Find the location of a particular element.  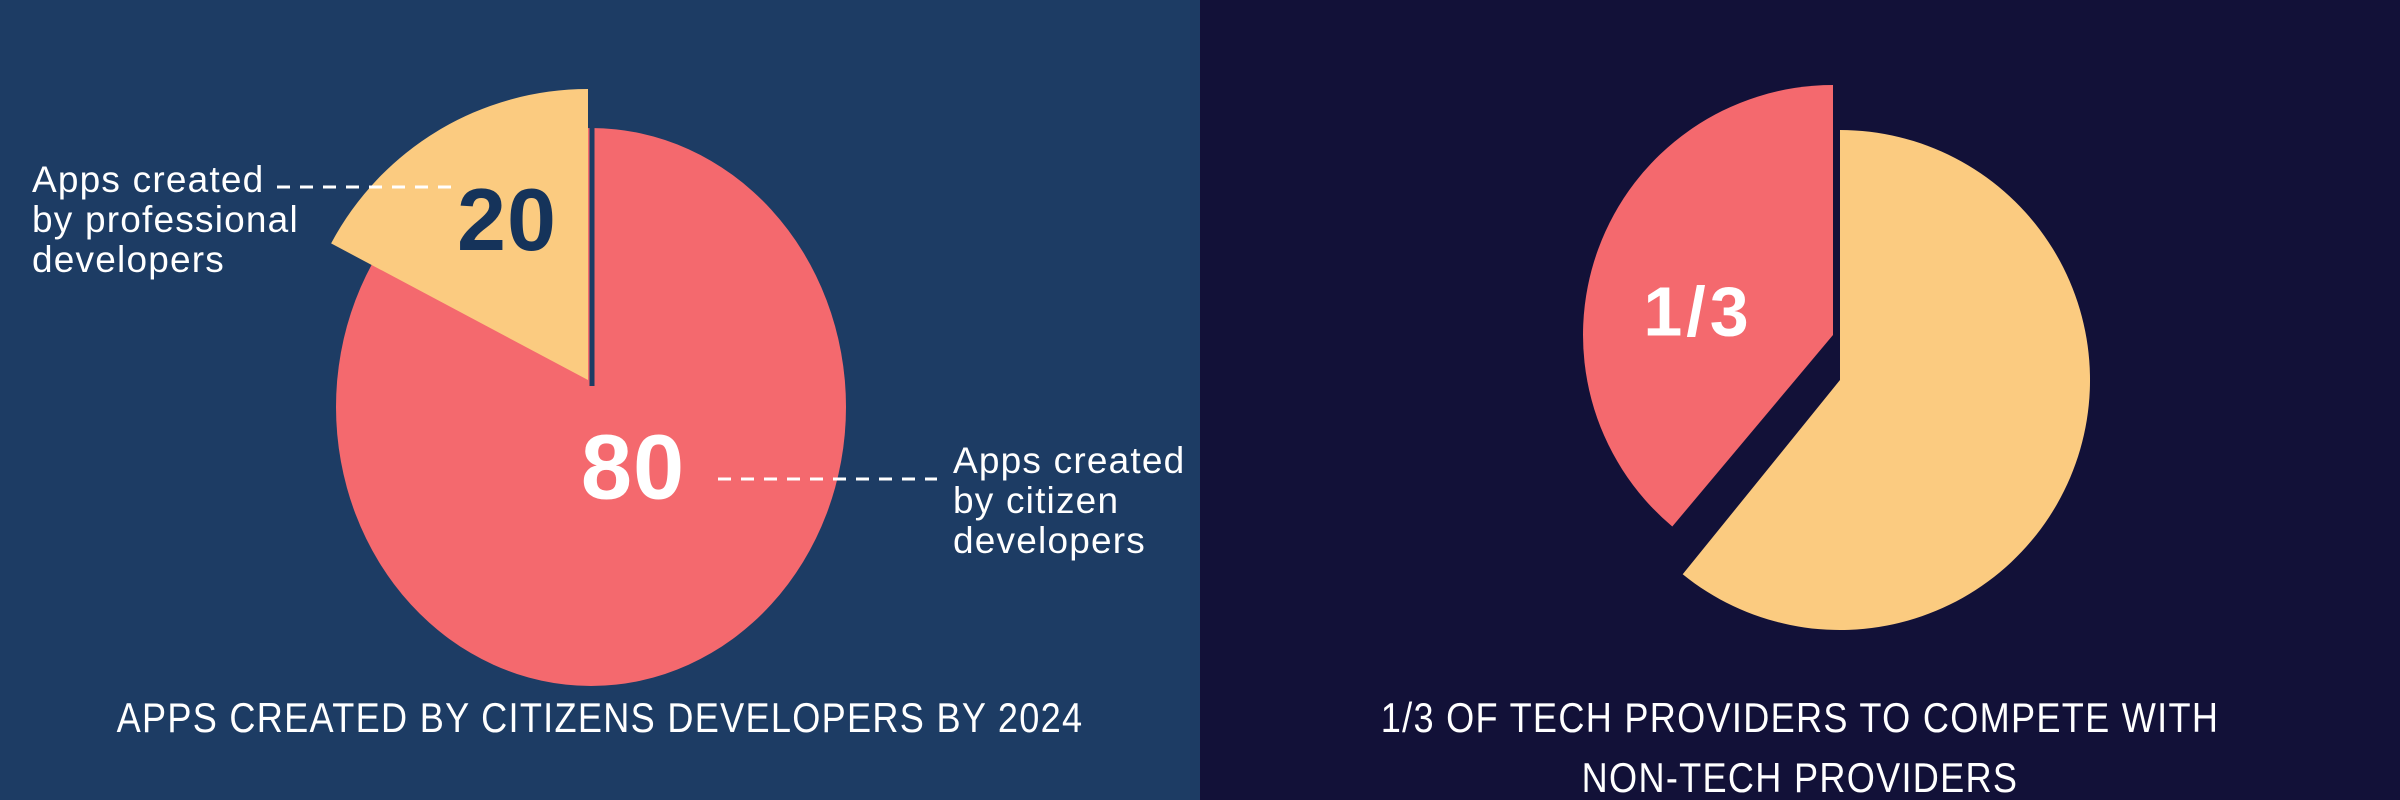

value-label-80: 80 is located at coordinates (633, 467).